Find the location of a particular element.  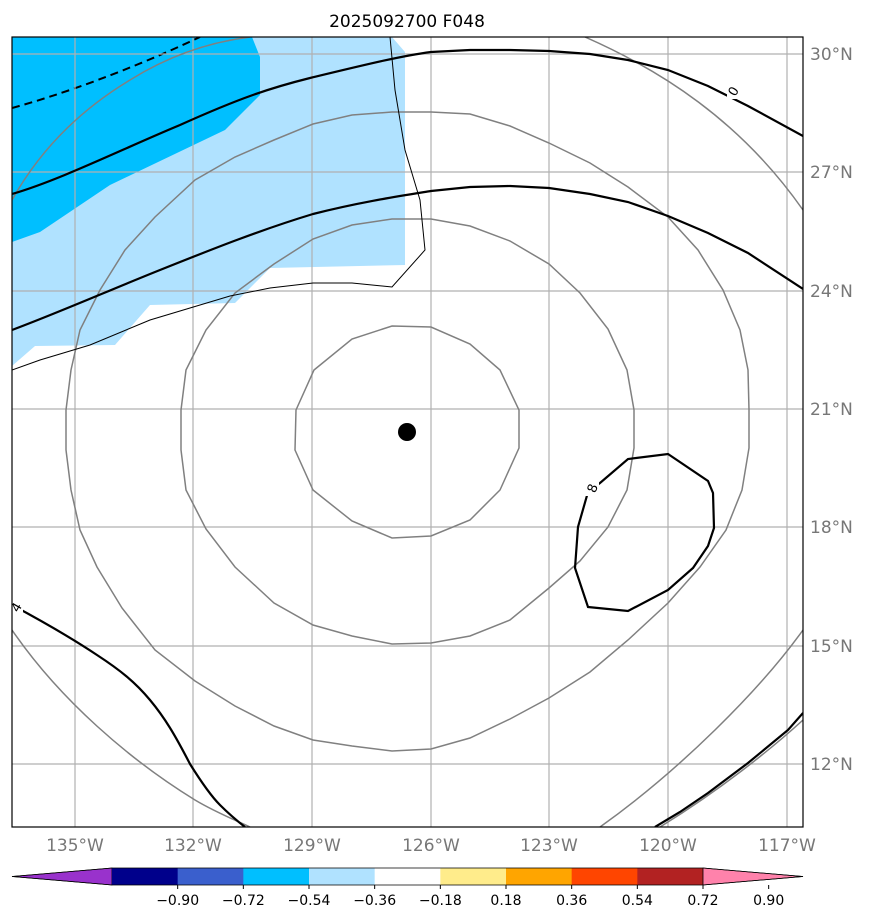

lat-label: 18°N is located at coordinates (831, 528).